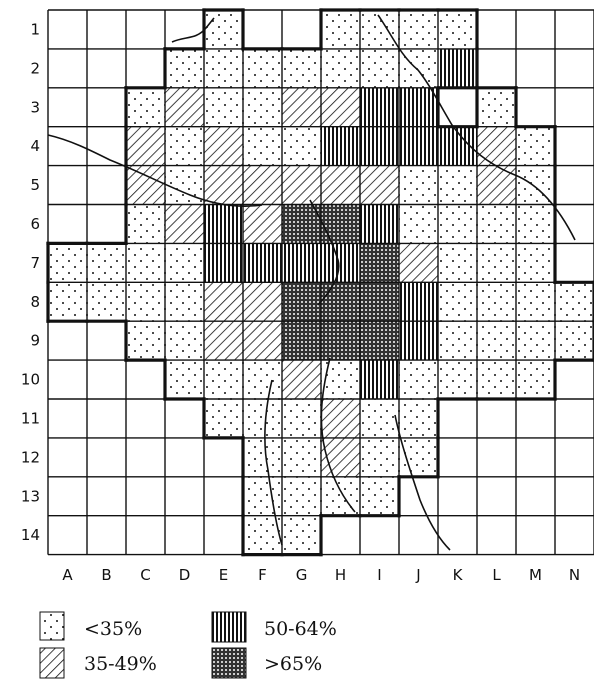  I want to click on row-label: 6, so click(35, 224).